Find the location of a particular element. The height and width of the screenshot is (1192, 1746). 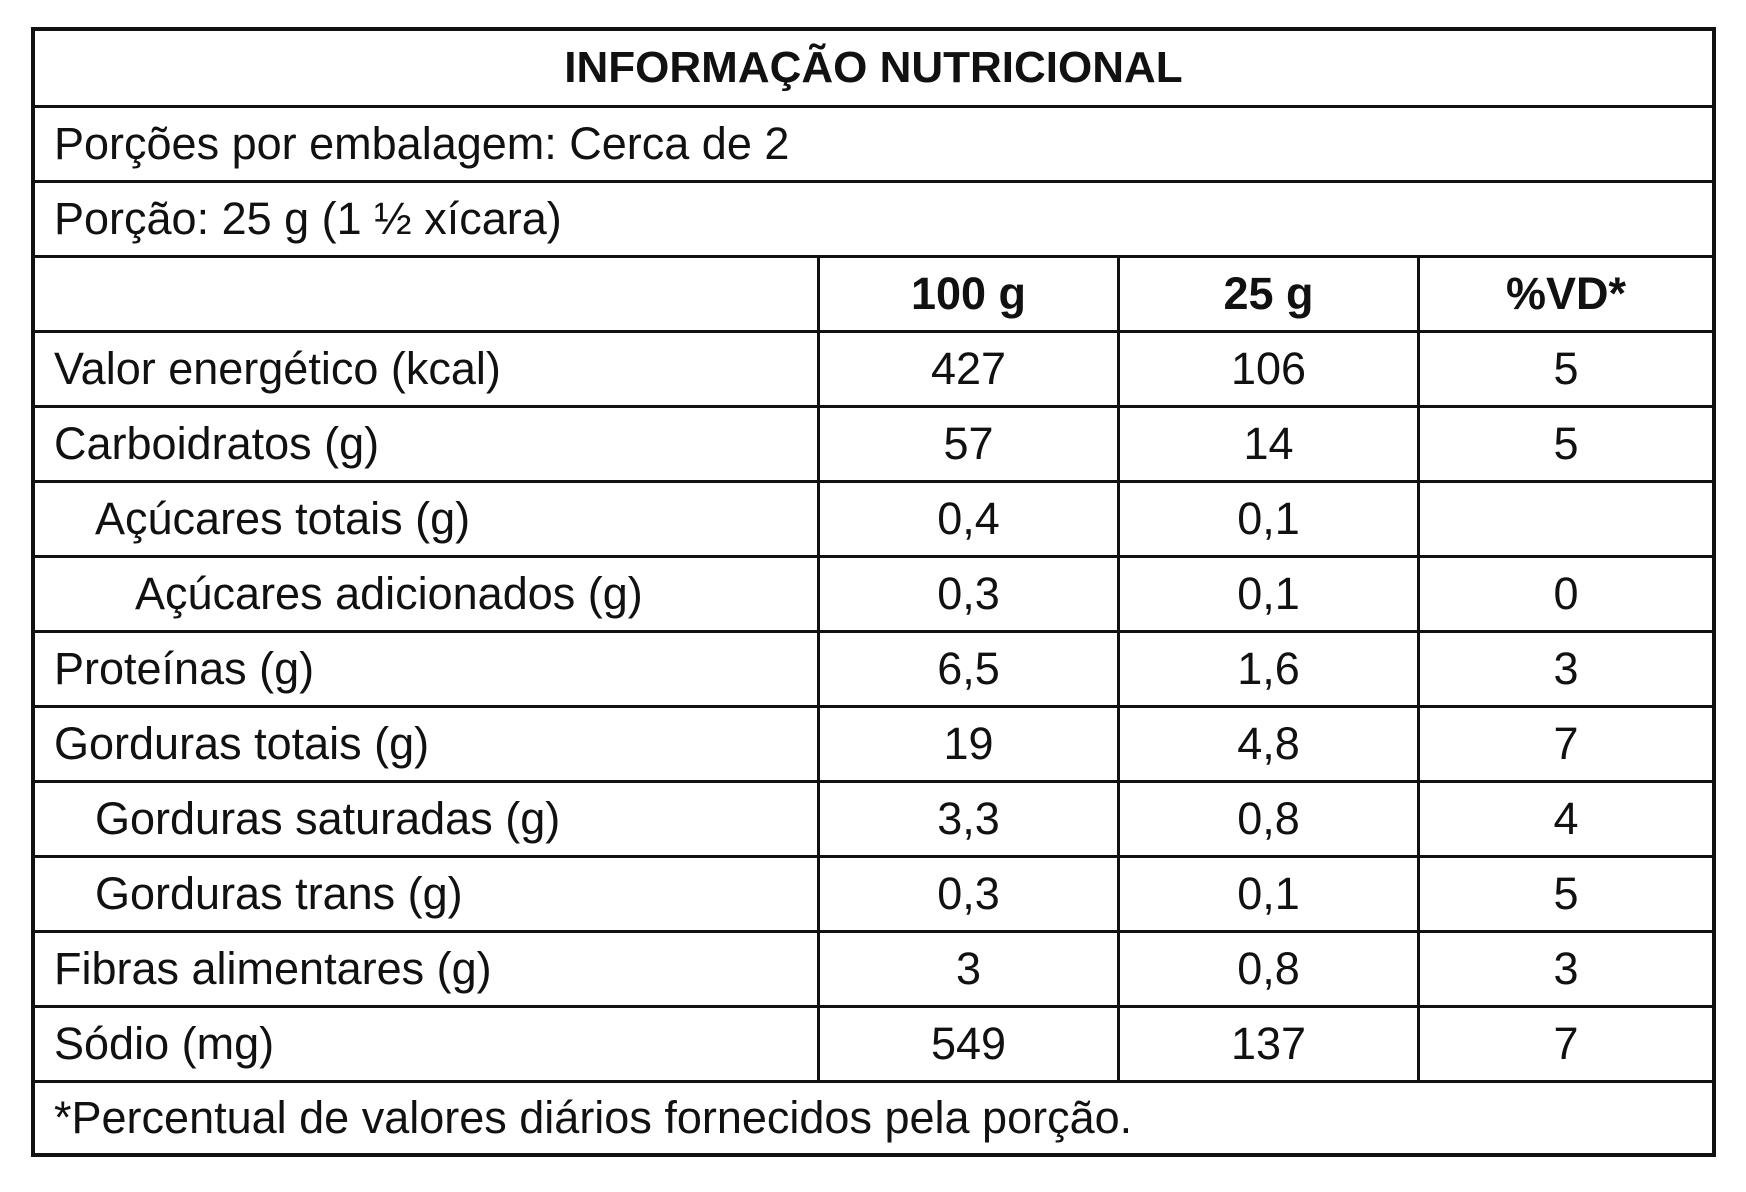

value-daily: 4 is located at coordinates (1566, 818).